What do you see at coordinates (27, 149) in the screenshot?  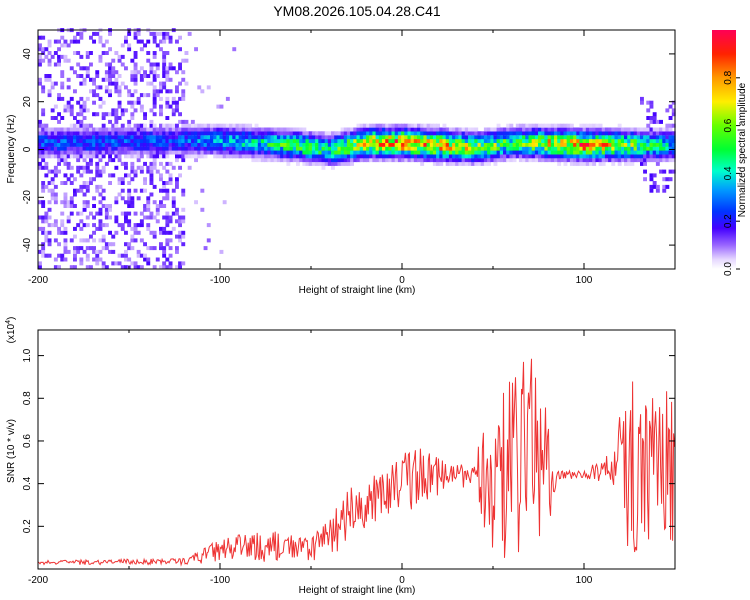 I see `y-tick-label: 0` at bounding box center [27, 149].